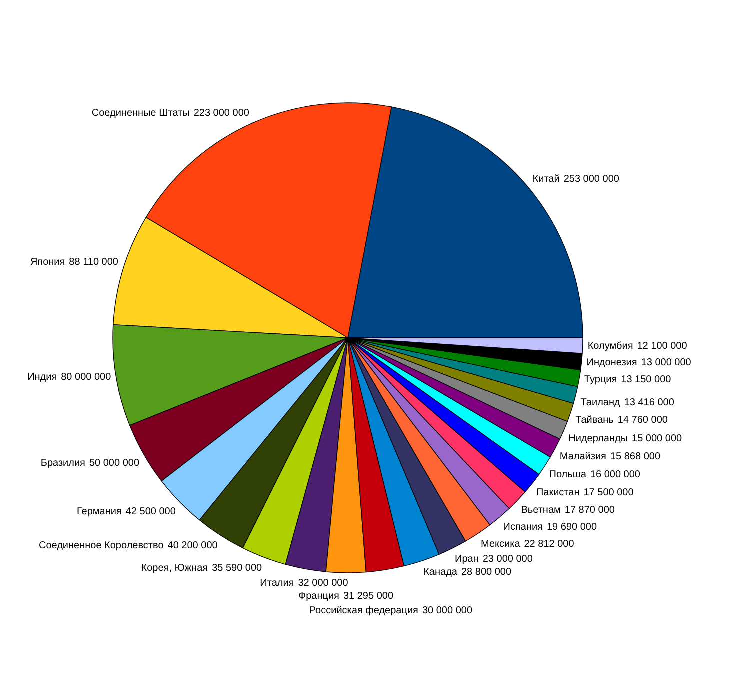 This screenshot has height=700, width=740. I want to click on slice-label: Вьетнам, so click(541, 510).